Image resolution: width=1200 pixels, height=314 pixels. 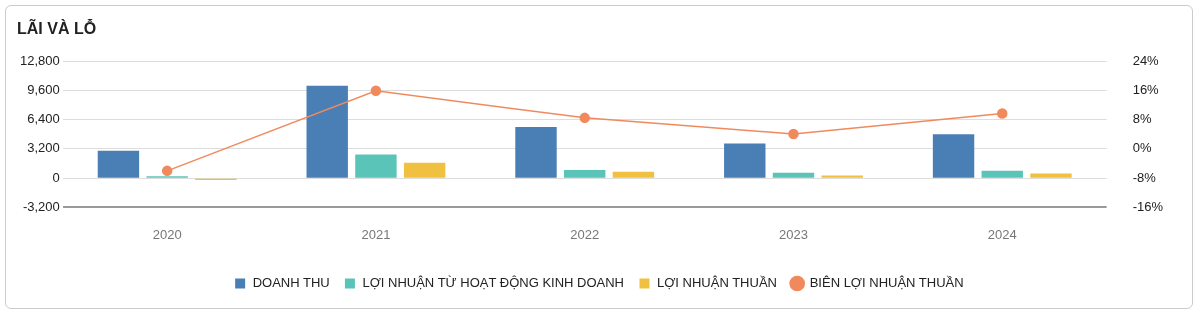 I want to click on x-tick-label: 2021, so click(x=376, y=234).